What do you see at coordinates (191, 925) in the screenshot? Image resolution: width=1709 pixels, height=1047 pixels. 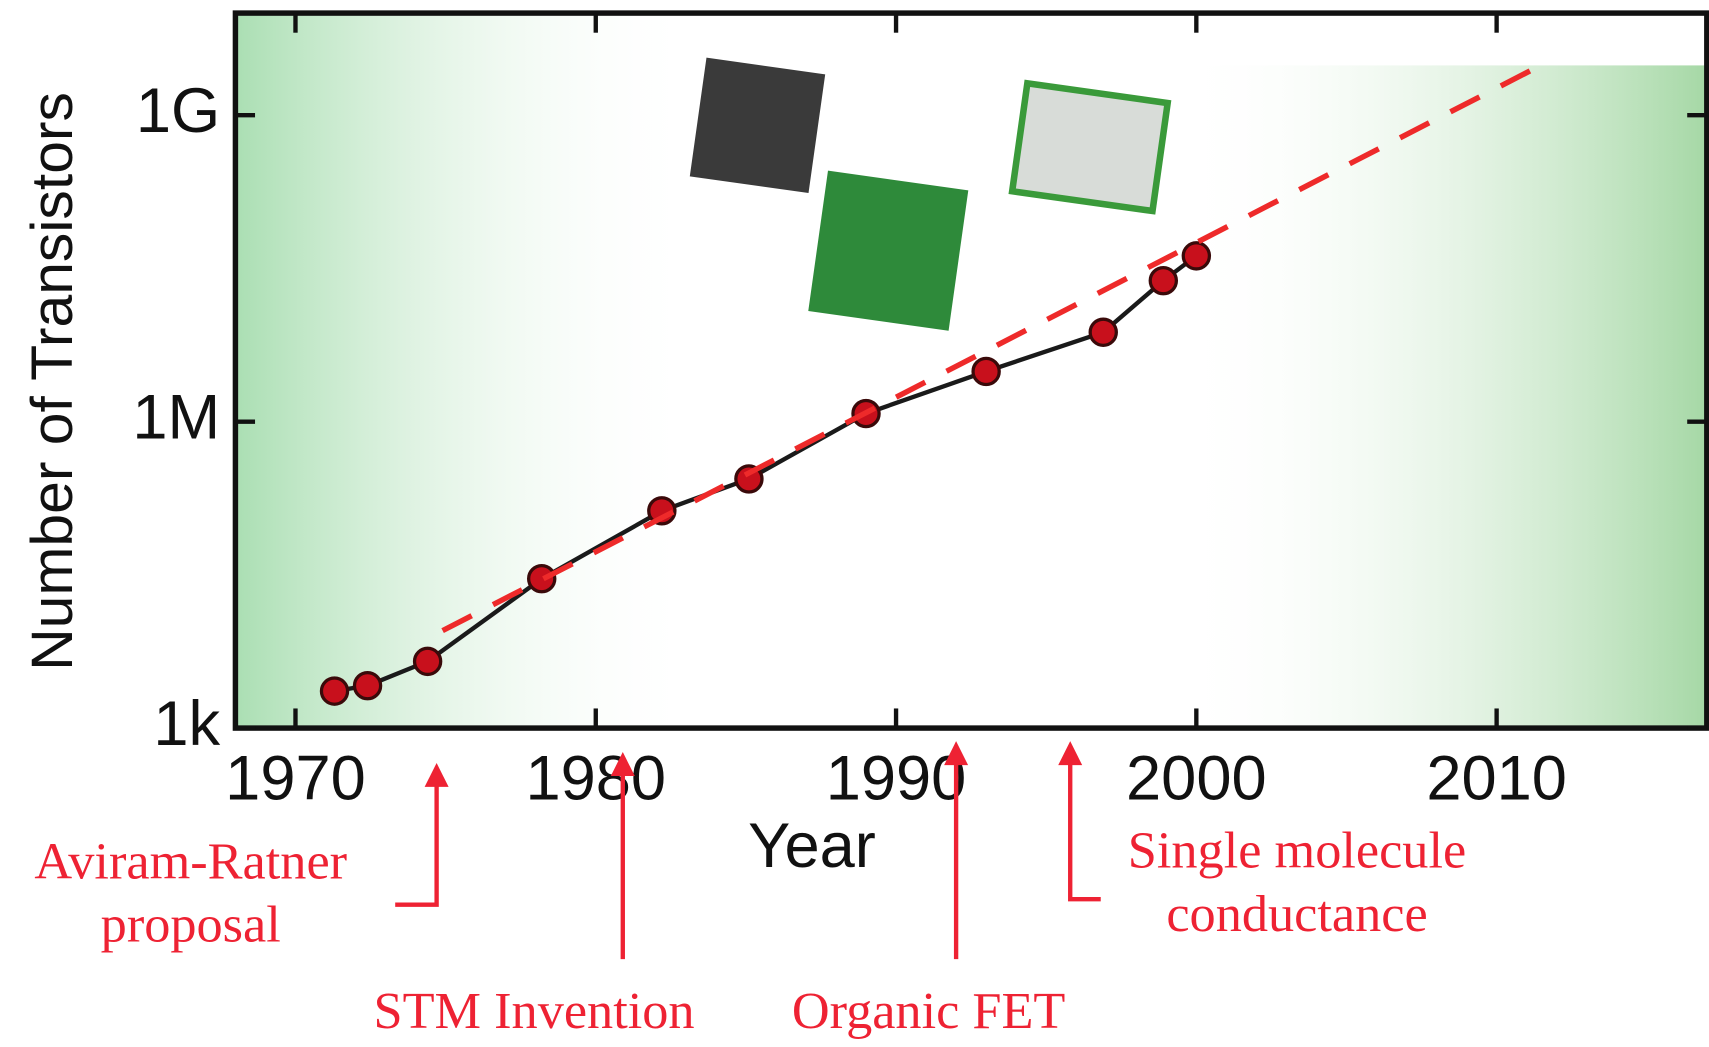 I see `annotation-text: proposal` at bounding box center [191, 925].